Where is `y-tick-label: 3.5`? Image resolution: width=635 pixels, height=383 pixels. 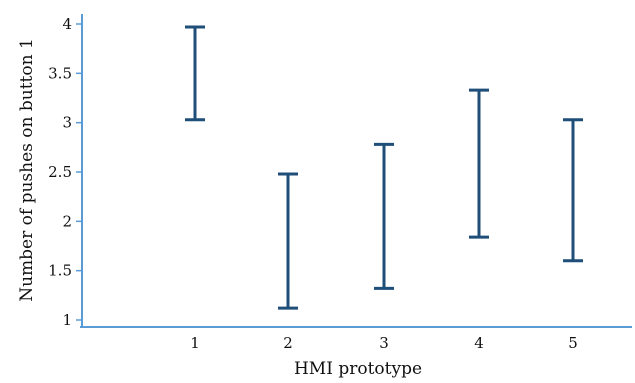
y-tick-label: 3.5 is located at coordinates (60, 73).